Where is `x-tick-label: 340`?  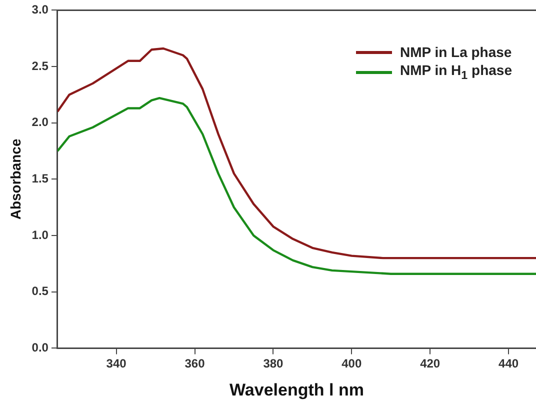 x-tick-label: 340 is located at coordinates (116, 363).